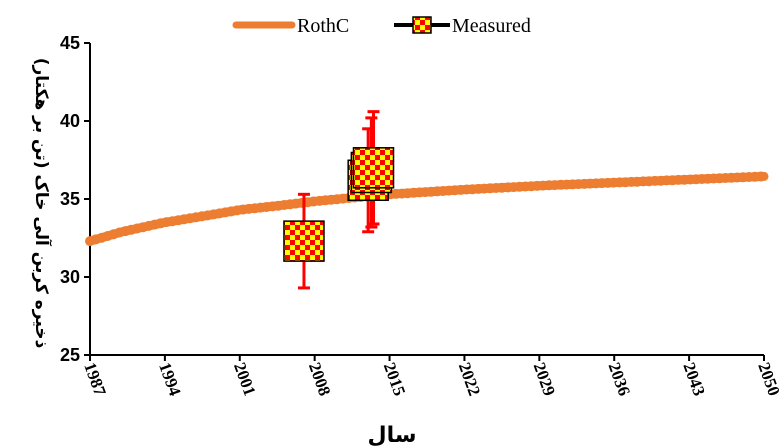 Image resolution: width=784 pixels, height=448 pixels. What do you see at coordinates (394, 379) in the screenshot?
I see `x-tick-label: 2015` at bounding box center [394, 379].